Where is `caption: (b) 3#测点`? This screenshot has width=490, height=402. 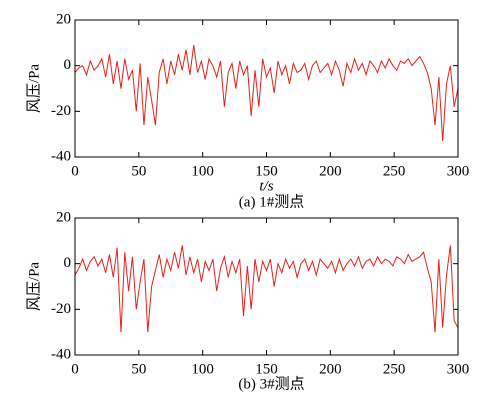
caption: (b) 3#测点 is located at coordinates (271, 383).